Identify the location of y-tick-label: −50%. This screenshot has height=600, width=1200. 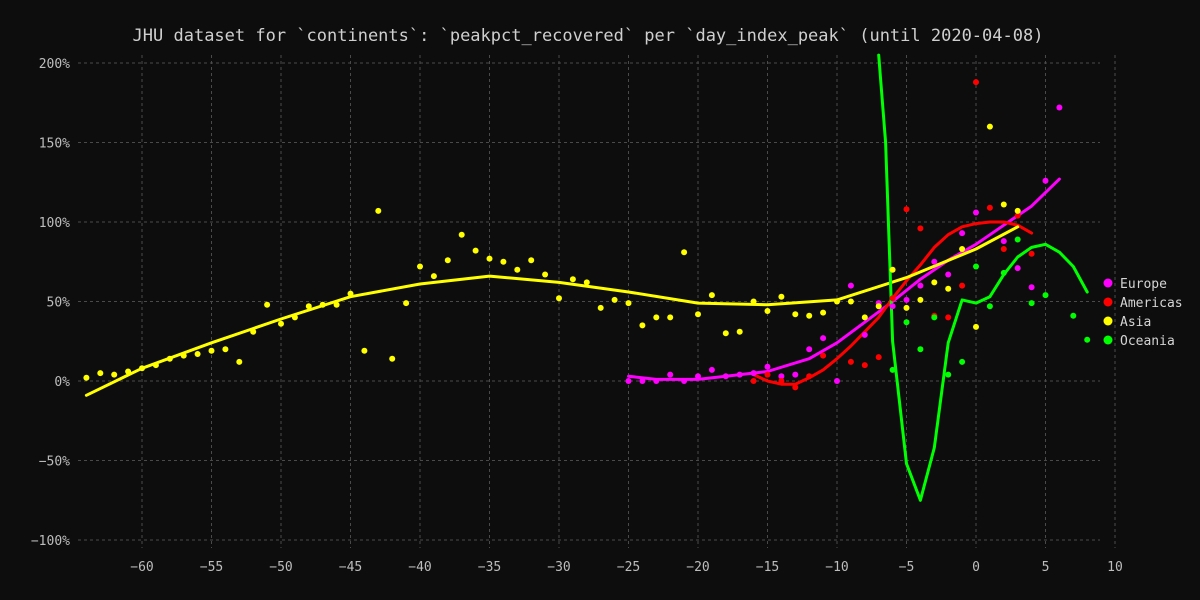
(54, 462).